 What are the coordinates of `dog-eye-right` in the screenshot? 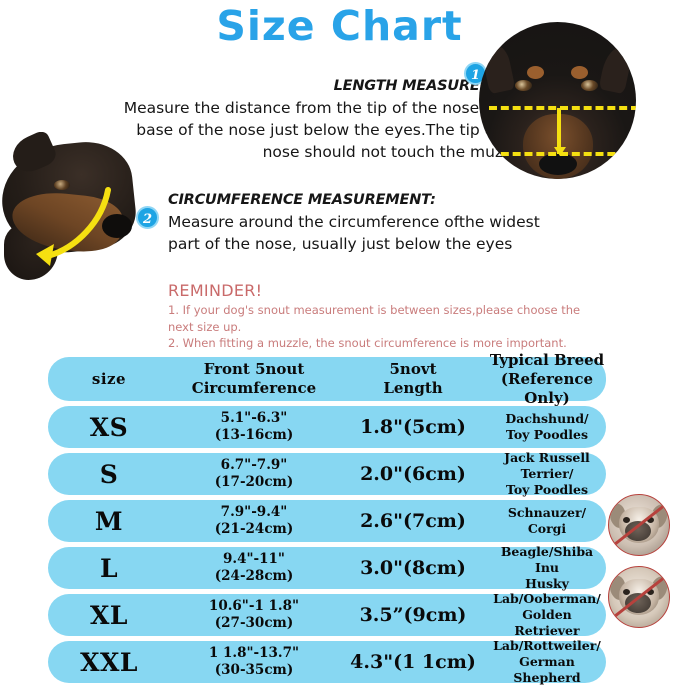 It's located at (589, 85).